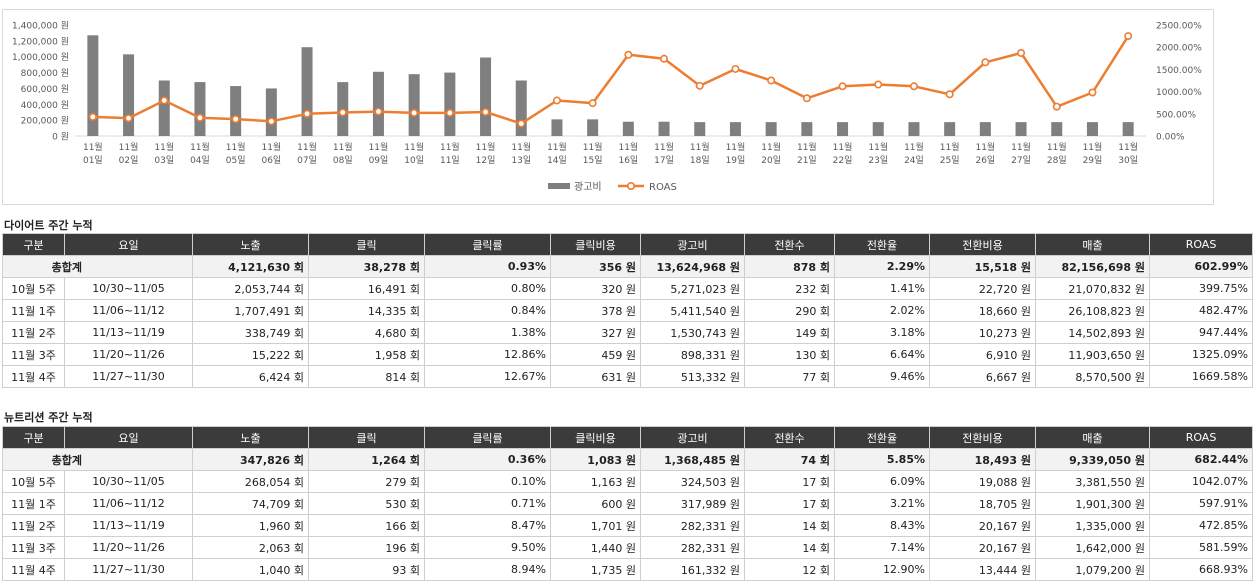  Describe the element at coordinates (366, 332) in the screenshot. I see `table-cell: 4,680 회` at that location.